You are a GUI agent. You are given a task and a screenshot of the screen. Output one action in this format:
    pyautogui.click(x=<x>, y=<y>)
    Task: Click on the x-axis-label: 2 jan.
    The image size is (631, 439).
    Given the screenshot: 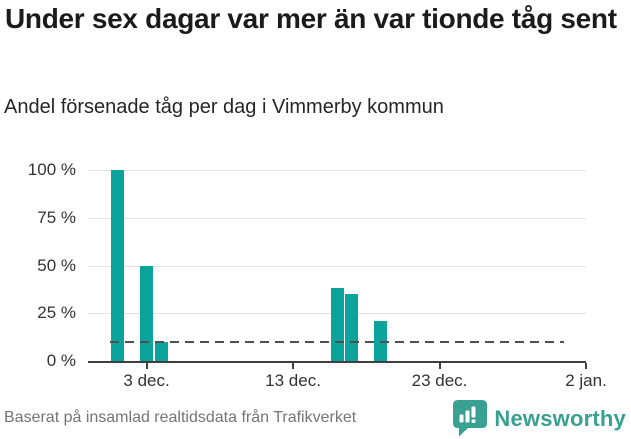 What is the action you would take?
    pyautogui.click(x=586, y=380)
    